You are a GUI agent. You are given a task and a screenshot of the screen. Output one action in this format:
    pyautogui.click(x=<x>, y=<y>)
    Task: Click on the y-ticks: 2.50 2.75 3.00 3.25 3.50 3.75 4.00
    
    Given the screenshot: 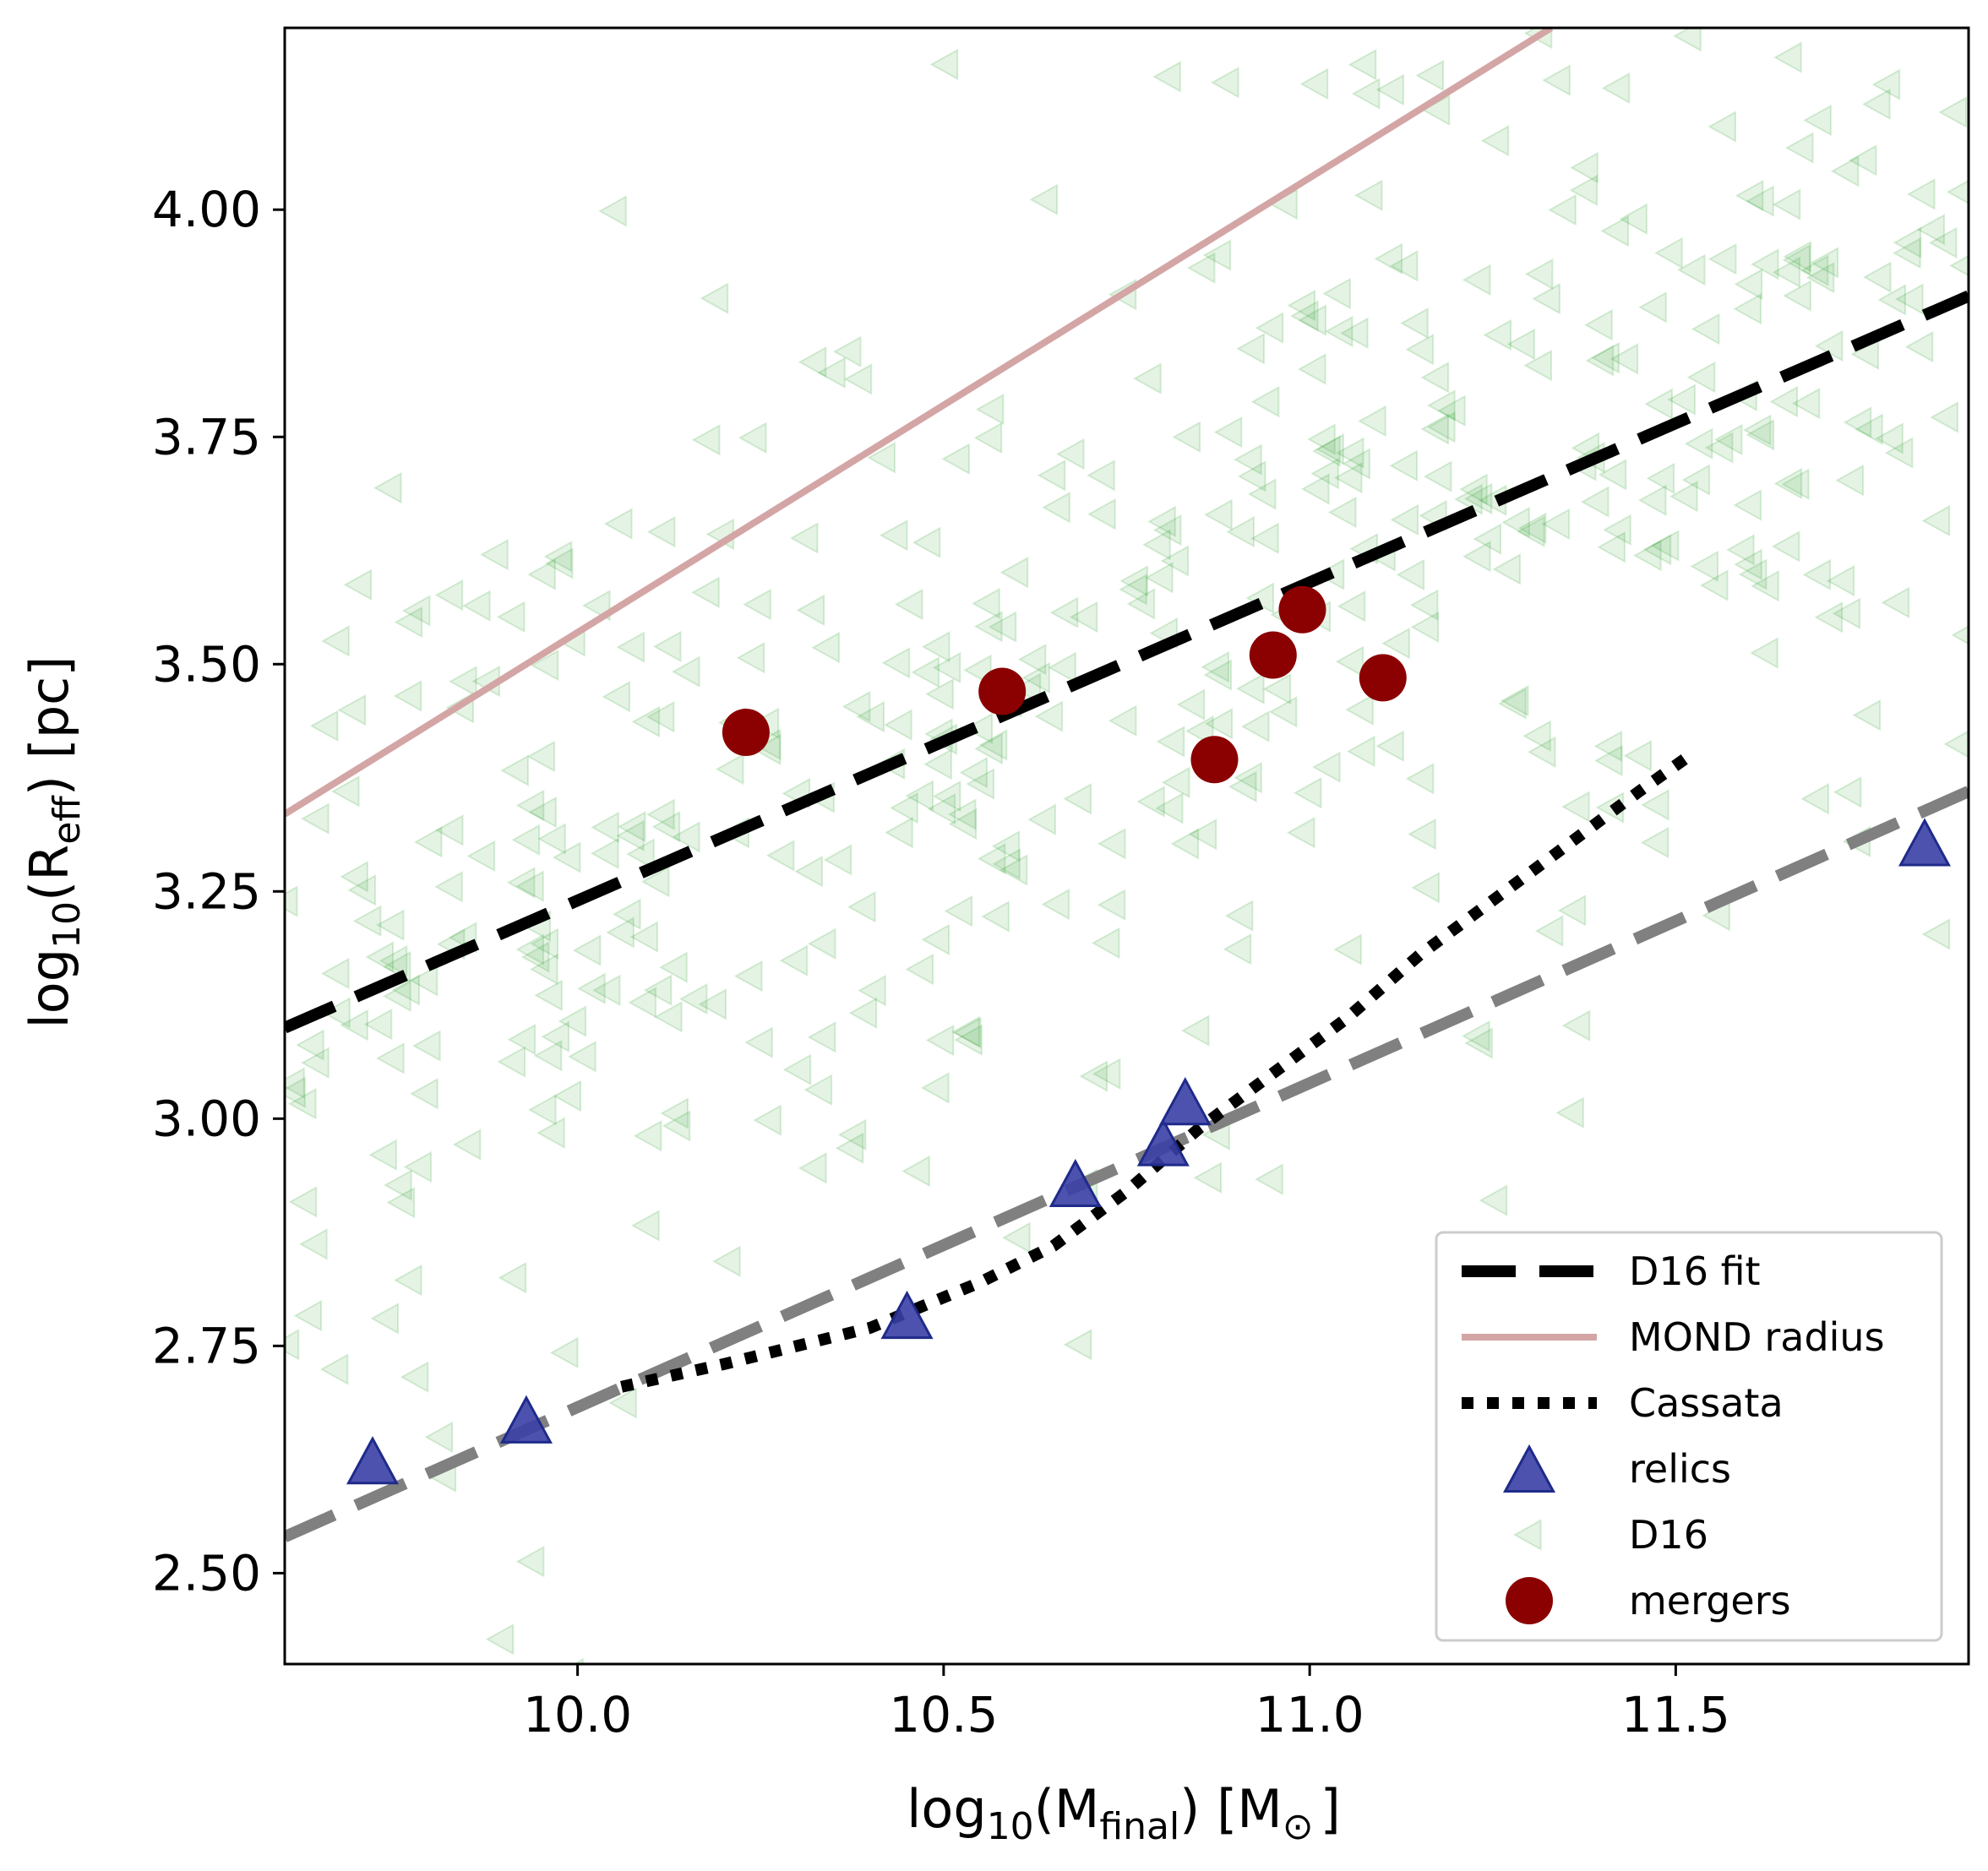 What is the action you would take?
    pyautogui.click(x=218, y=891)
    